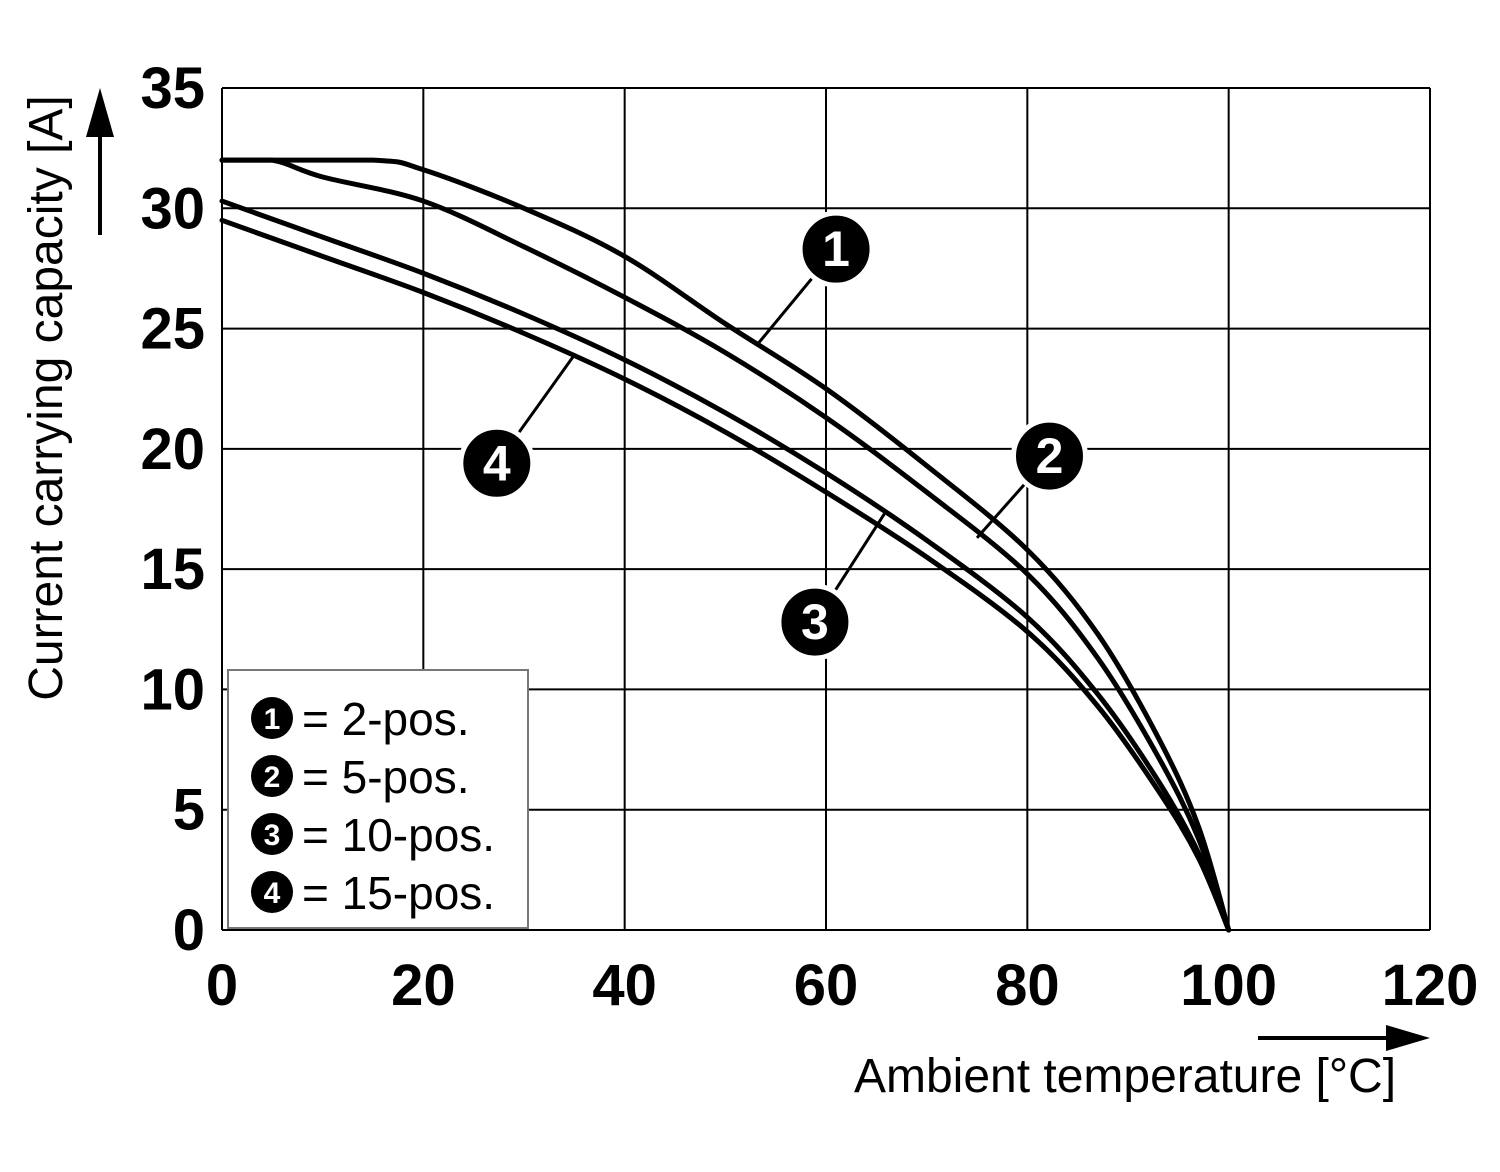  What do you see at coordinates (172, 569) in the screenshot?
I see `y-tick-label: 15` at bounding box center [172, 569].